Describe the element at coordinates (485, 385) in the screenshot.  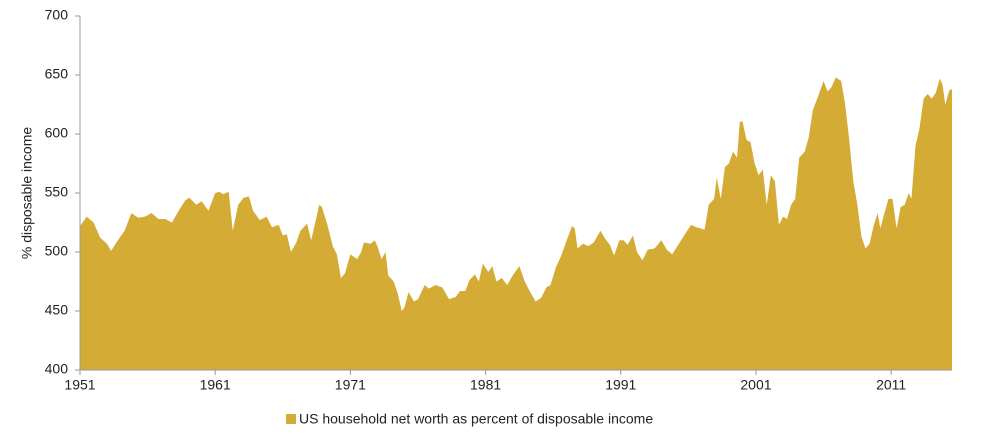
I see `x-tick-label: 1981` at that location.